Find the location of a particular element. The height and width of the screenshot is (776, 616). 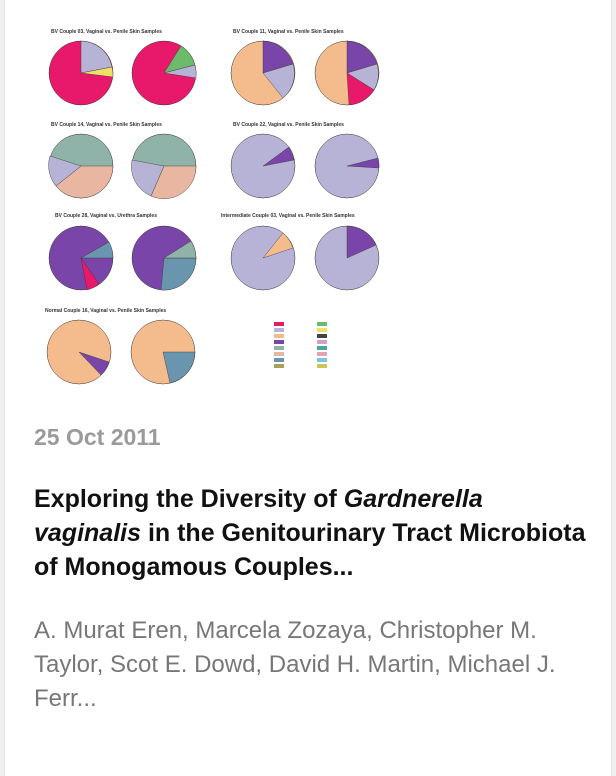

figure-legend is located at coordinates (300, 345).